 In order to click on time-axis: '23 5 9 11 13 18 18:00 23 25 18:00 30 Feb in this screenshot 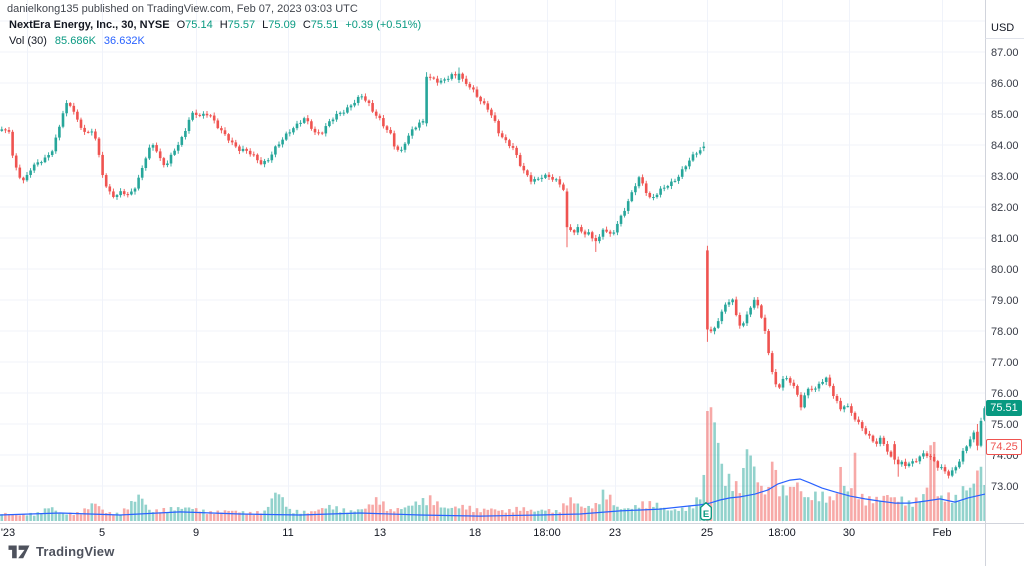, I will do `click(476, 533)`.